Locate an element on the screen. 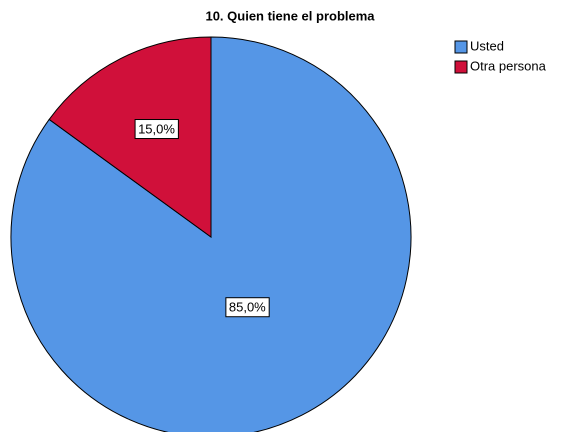  legend-label: Otra persona is located at coordinates (508, 65).